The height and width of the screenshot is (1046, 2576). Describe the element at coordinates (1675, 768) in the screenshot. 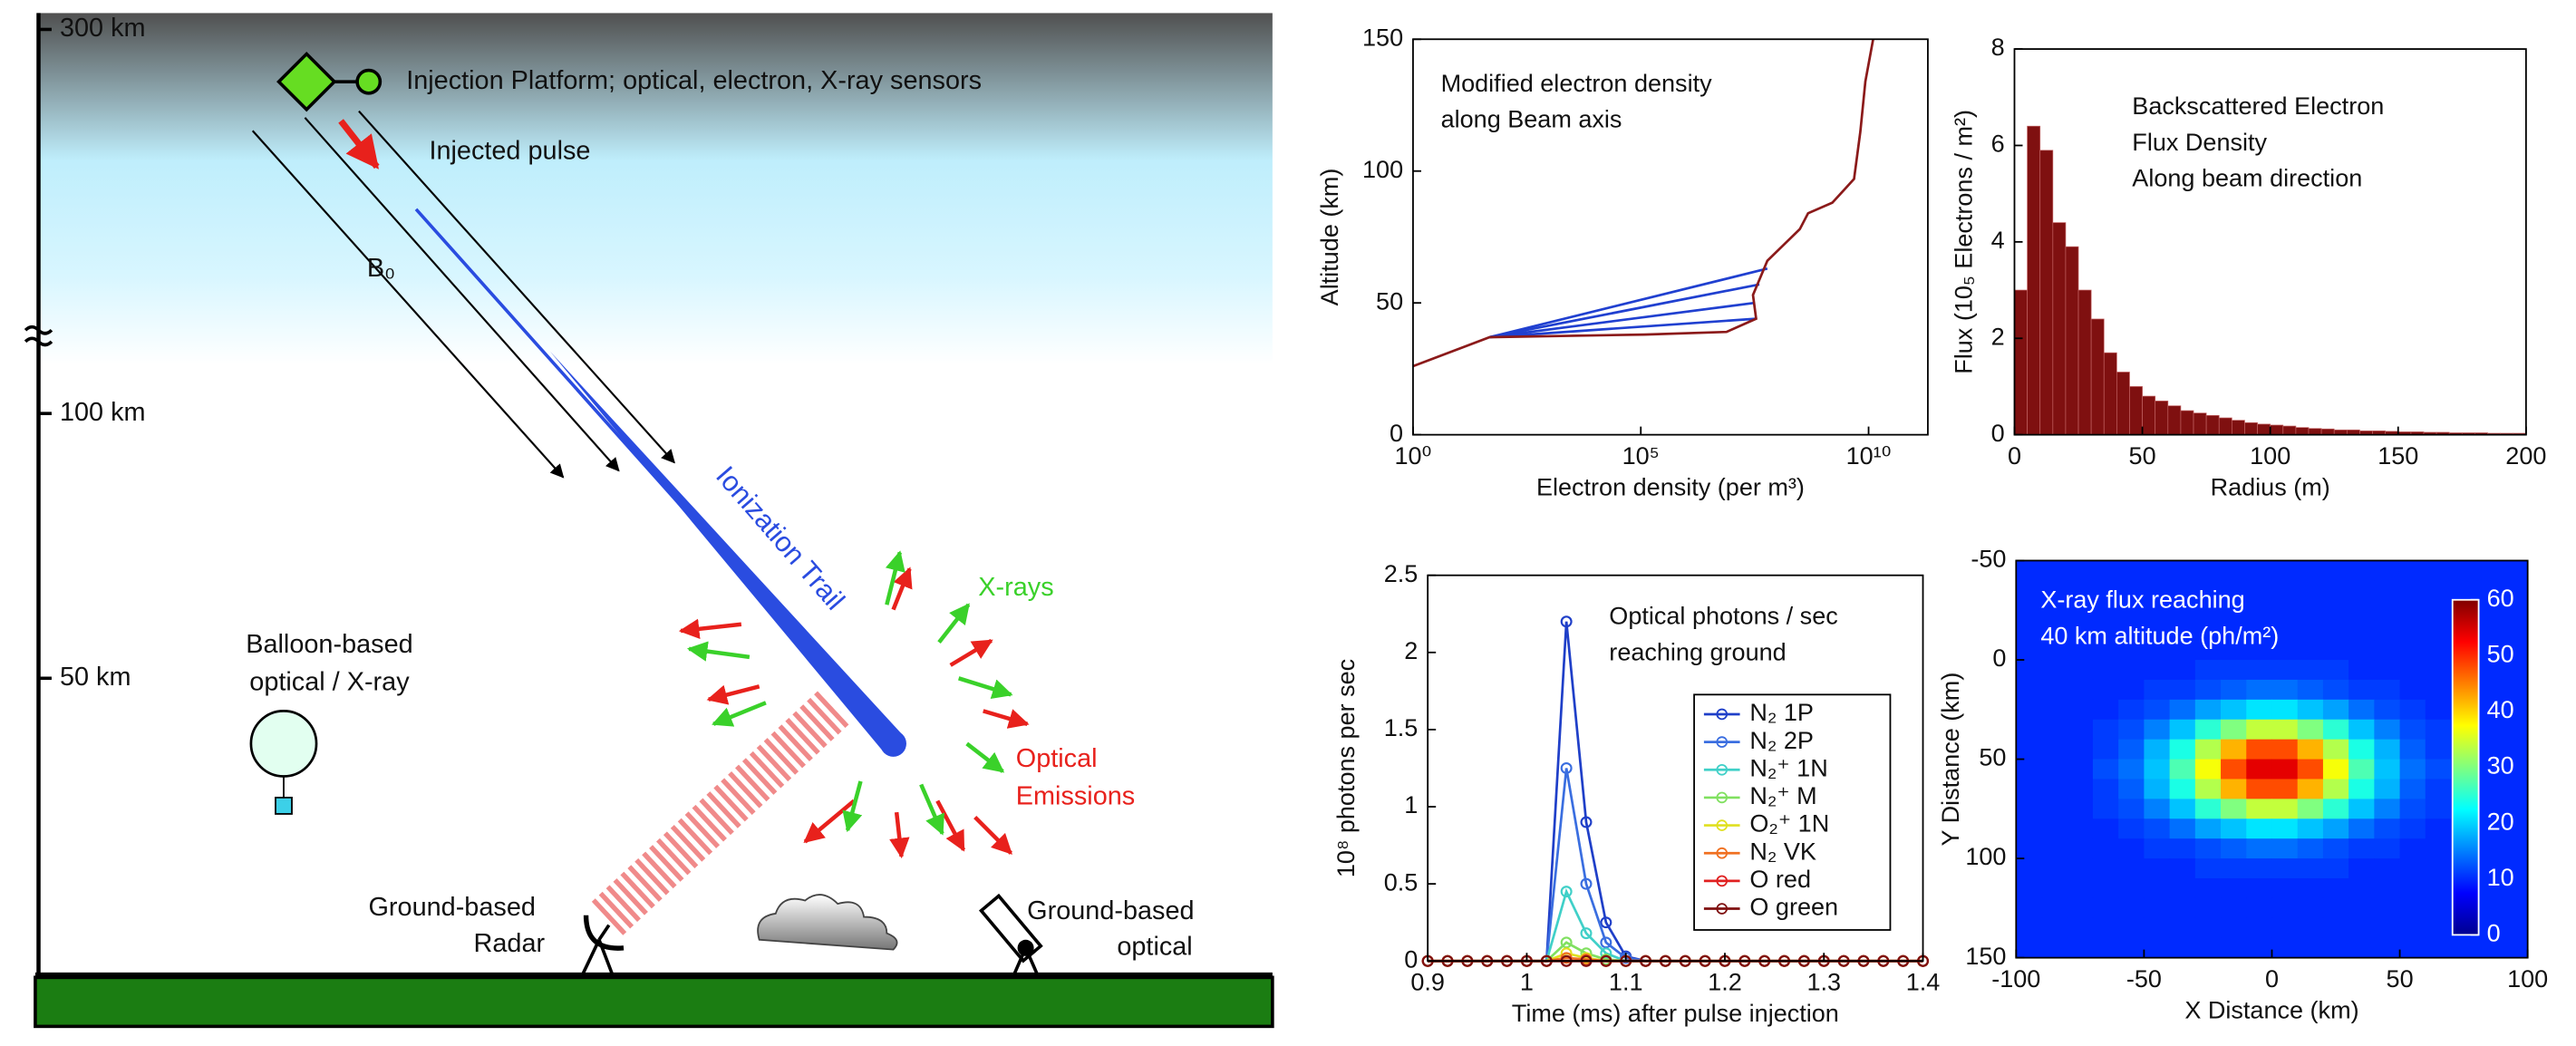

I see `plot-frame` at that location.